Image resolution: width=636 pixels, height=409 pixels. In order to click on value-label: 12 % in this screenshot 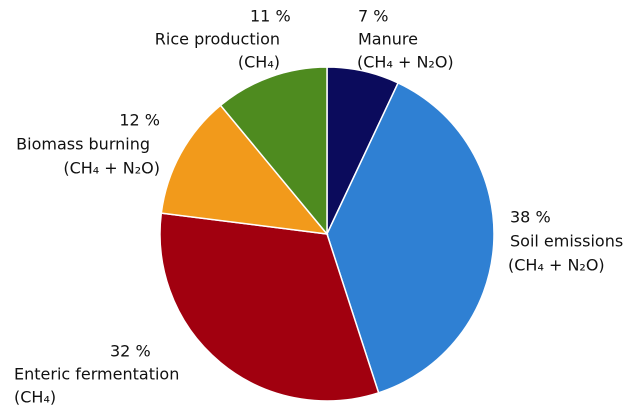, I will do `click(139, 120)`.